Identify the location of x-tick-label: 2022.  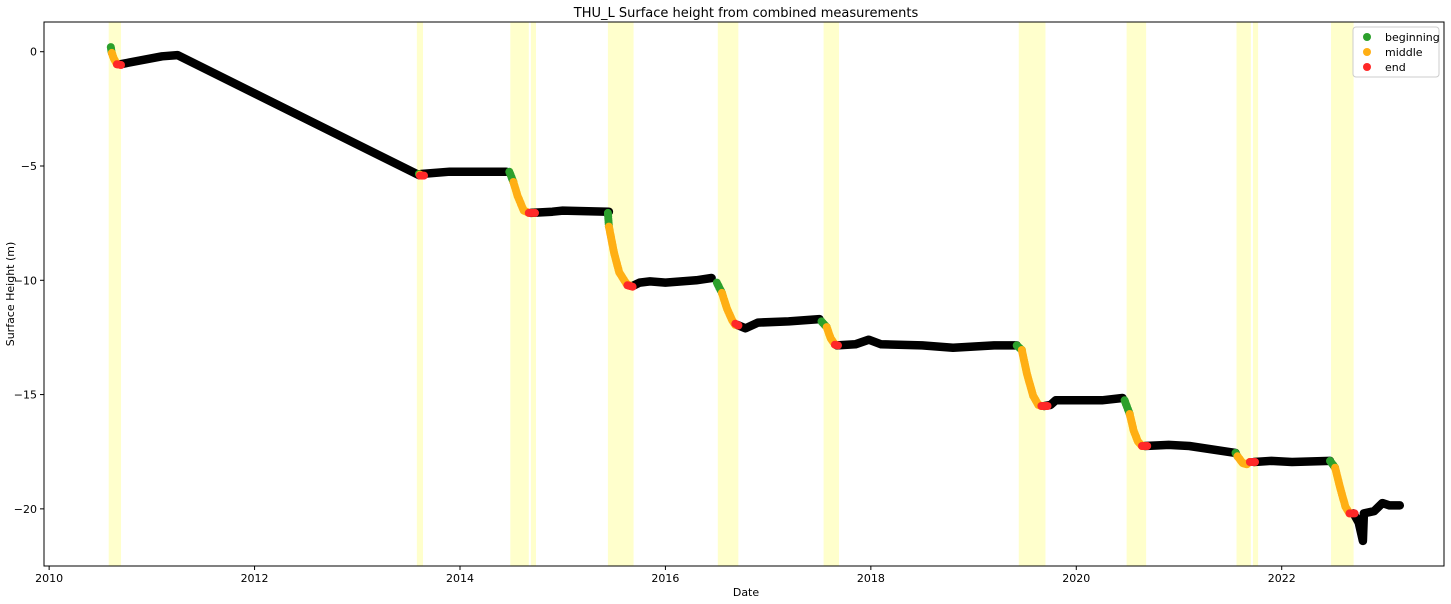
(1282, 578).